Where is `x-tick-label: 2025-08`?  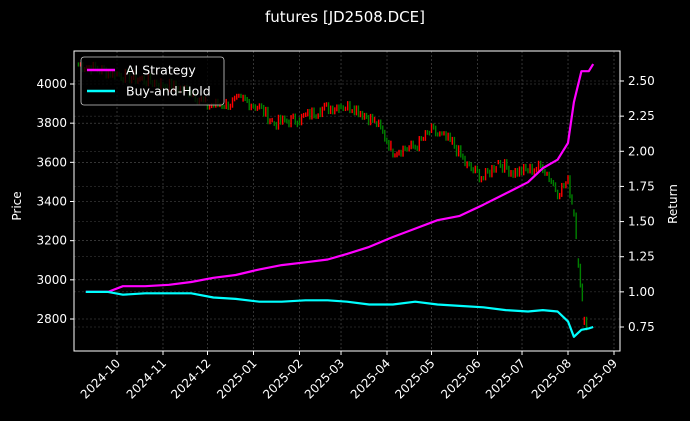 x-tick-label: 2025-08 is located at coordinates (551, 378).